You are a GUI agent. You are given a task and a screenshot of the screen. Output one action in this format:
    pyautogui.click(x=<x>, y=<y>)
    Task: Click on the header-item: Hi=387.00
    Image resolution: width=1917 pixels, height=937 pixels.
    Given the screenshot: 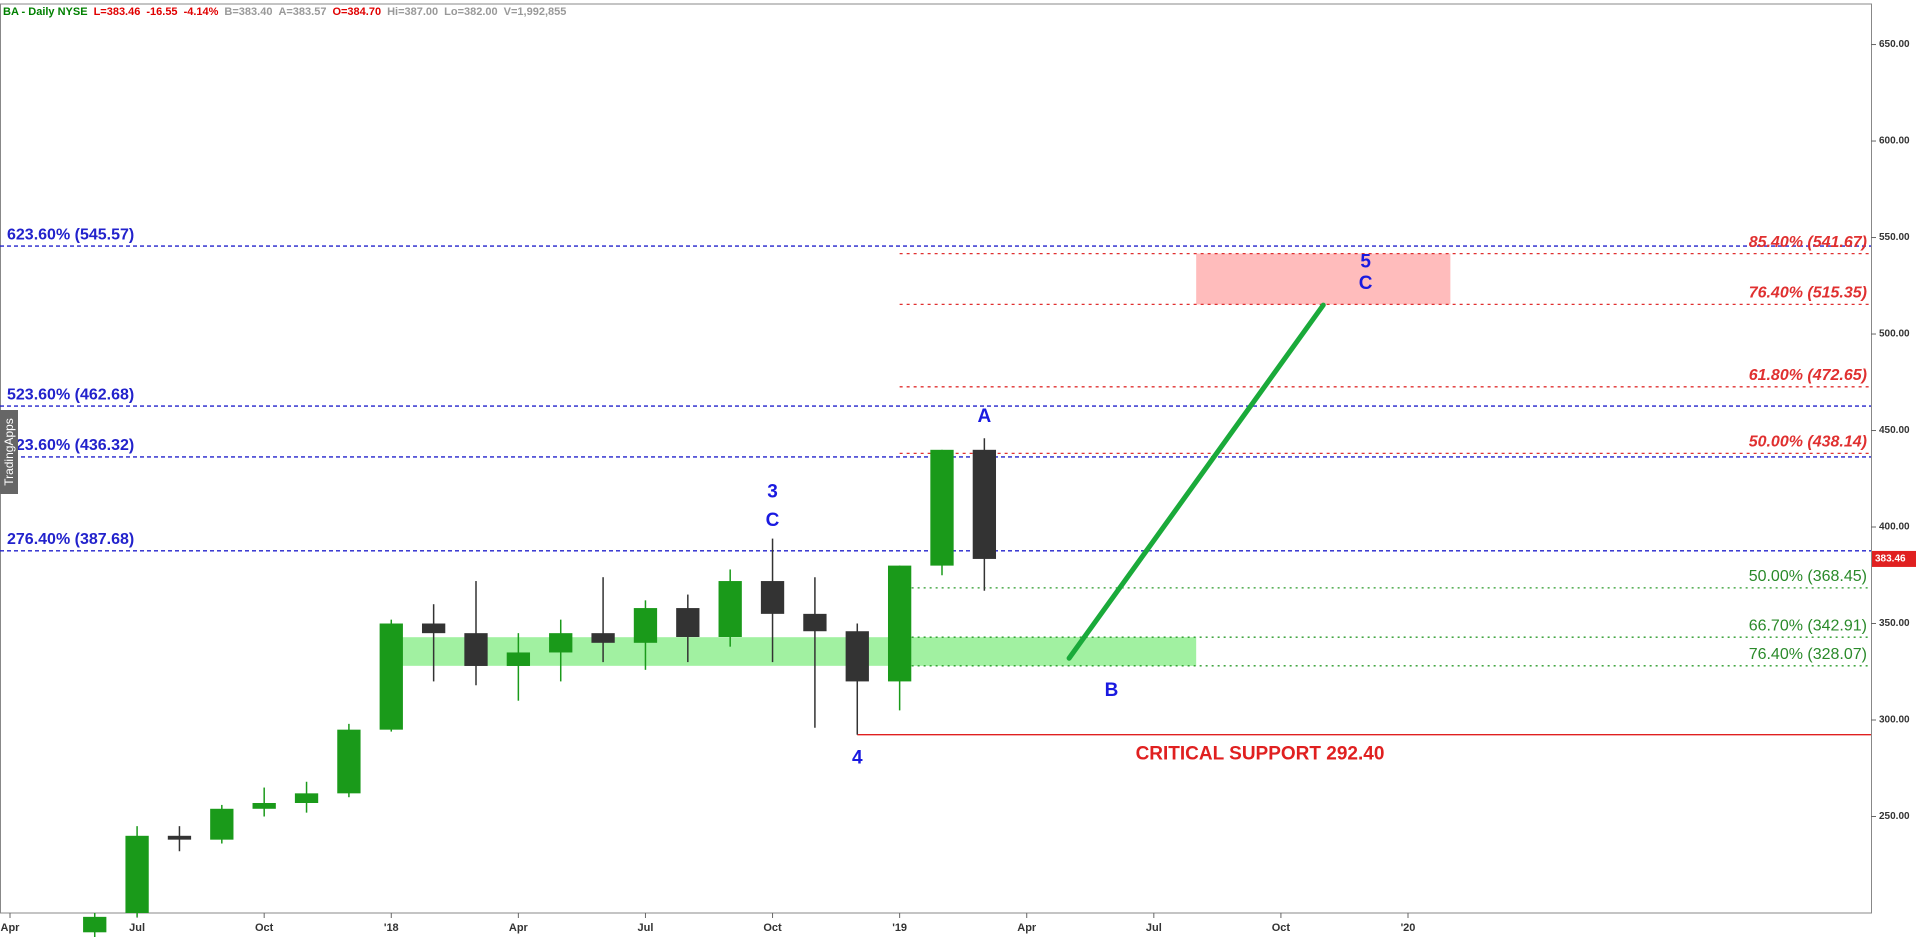 What is the action you would take?
    pyautogui.click(x=412, y=12)
    